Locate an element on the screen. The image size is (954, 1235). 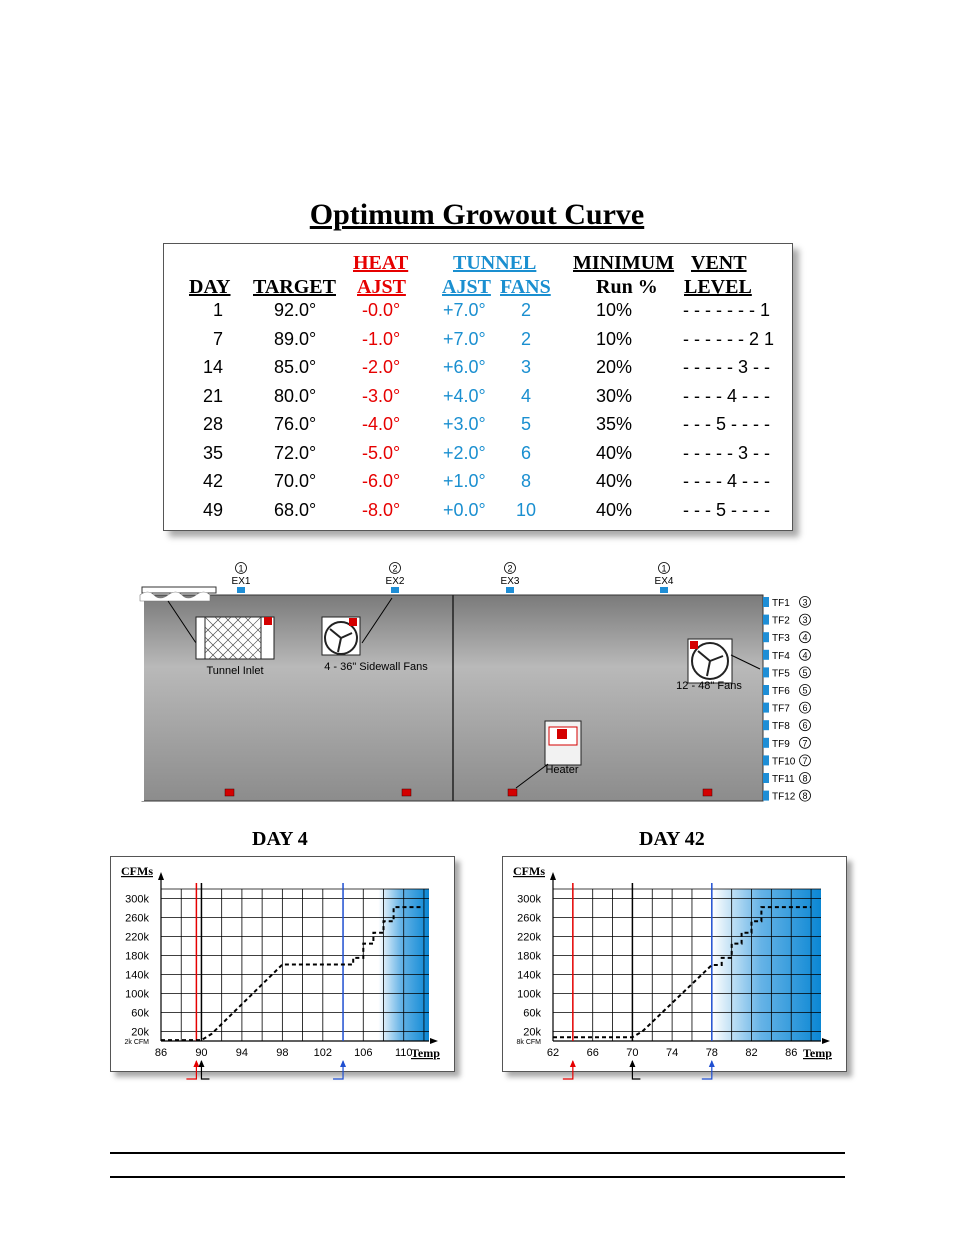
table-cell-target: 68.0° is located at coordinates (295, 509).